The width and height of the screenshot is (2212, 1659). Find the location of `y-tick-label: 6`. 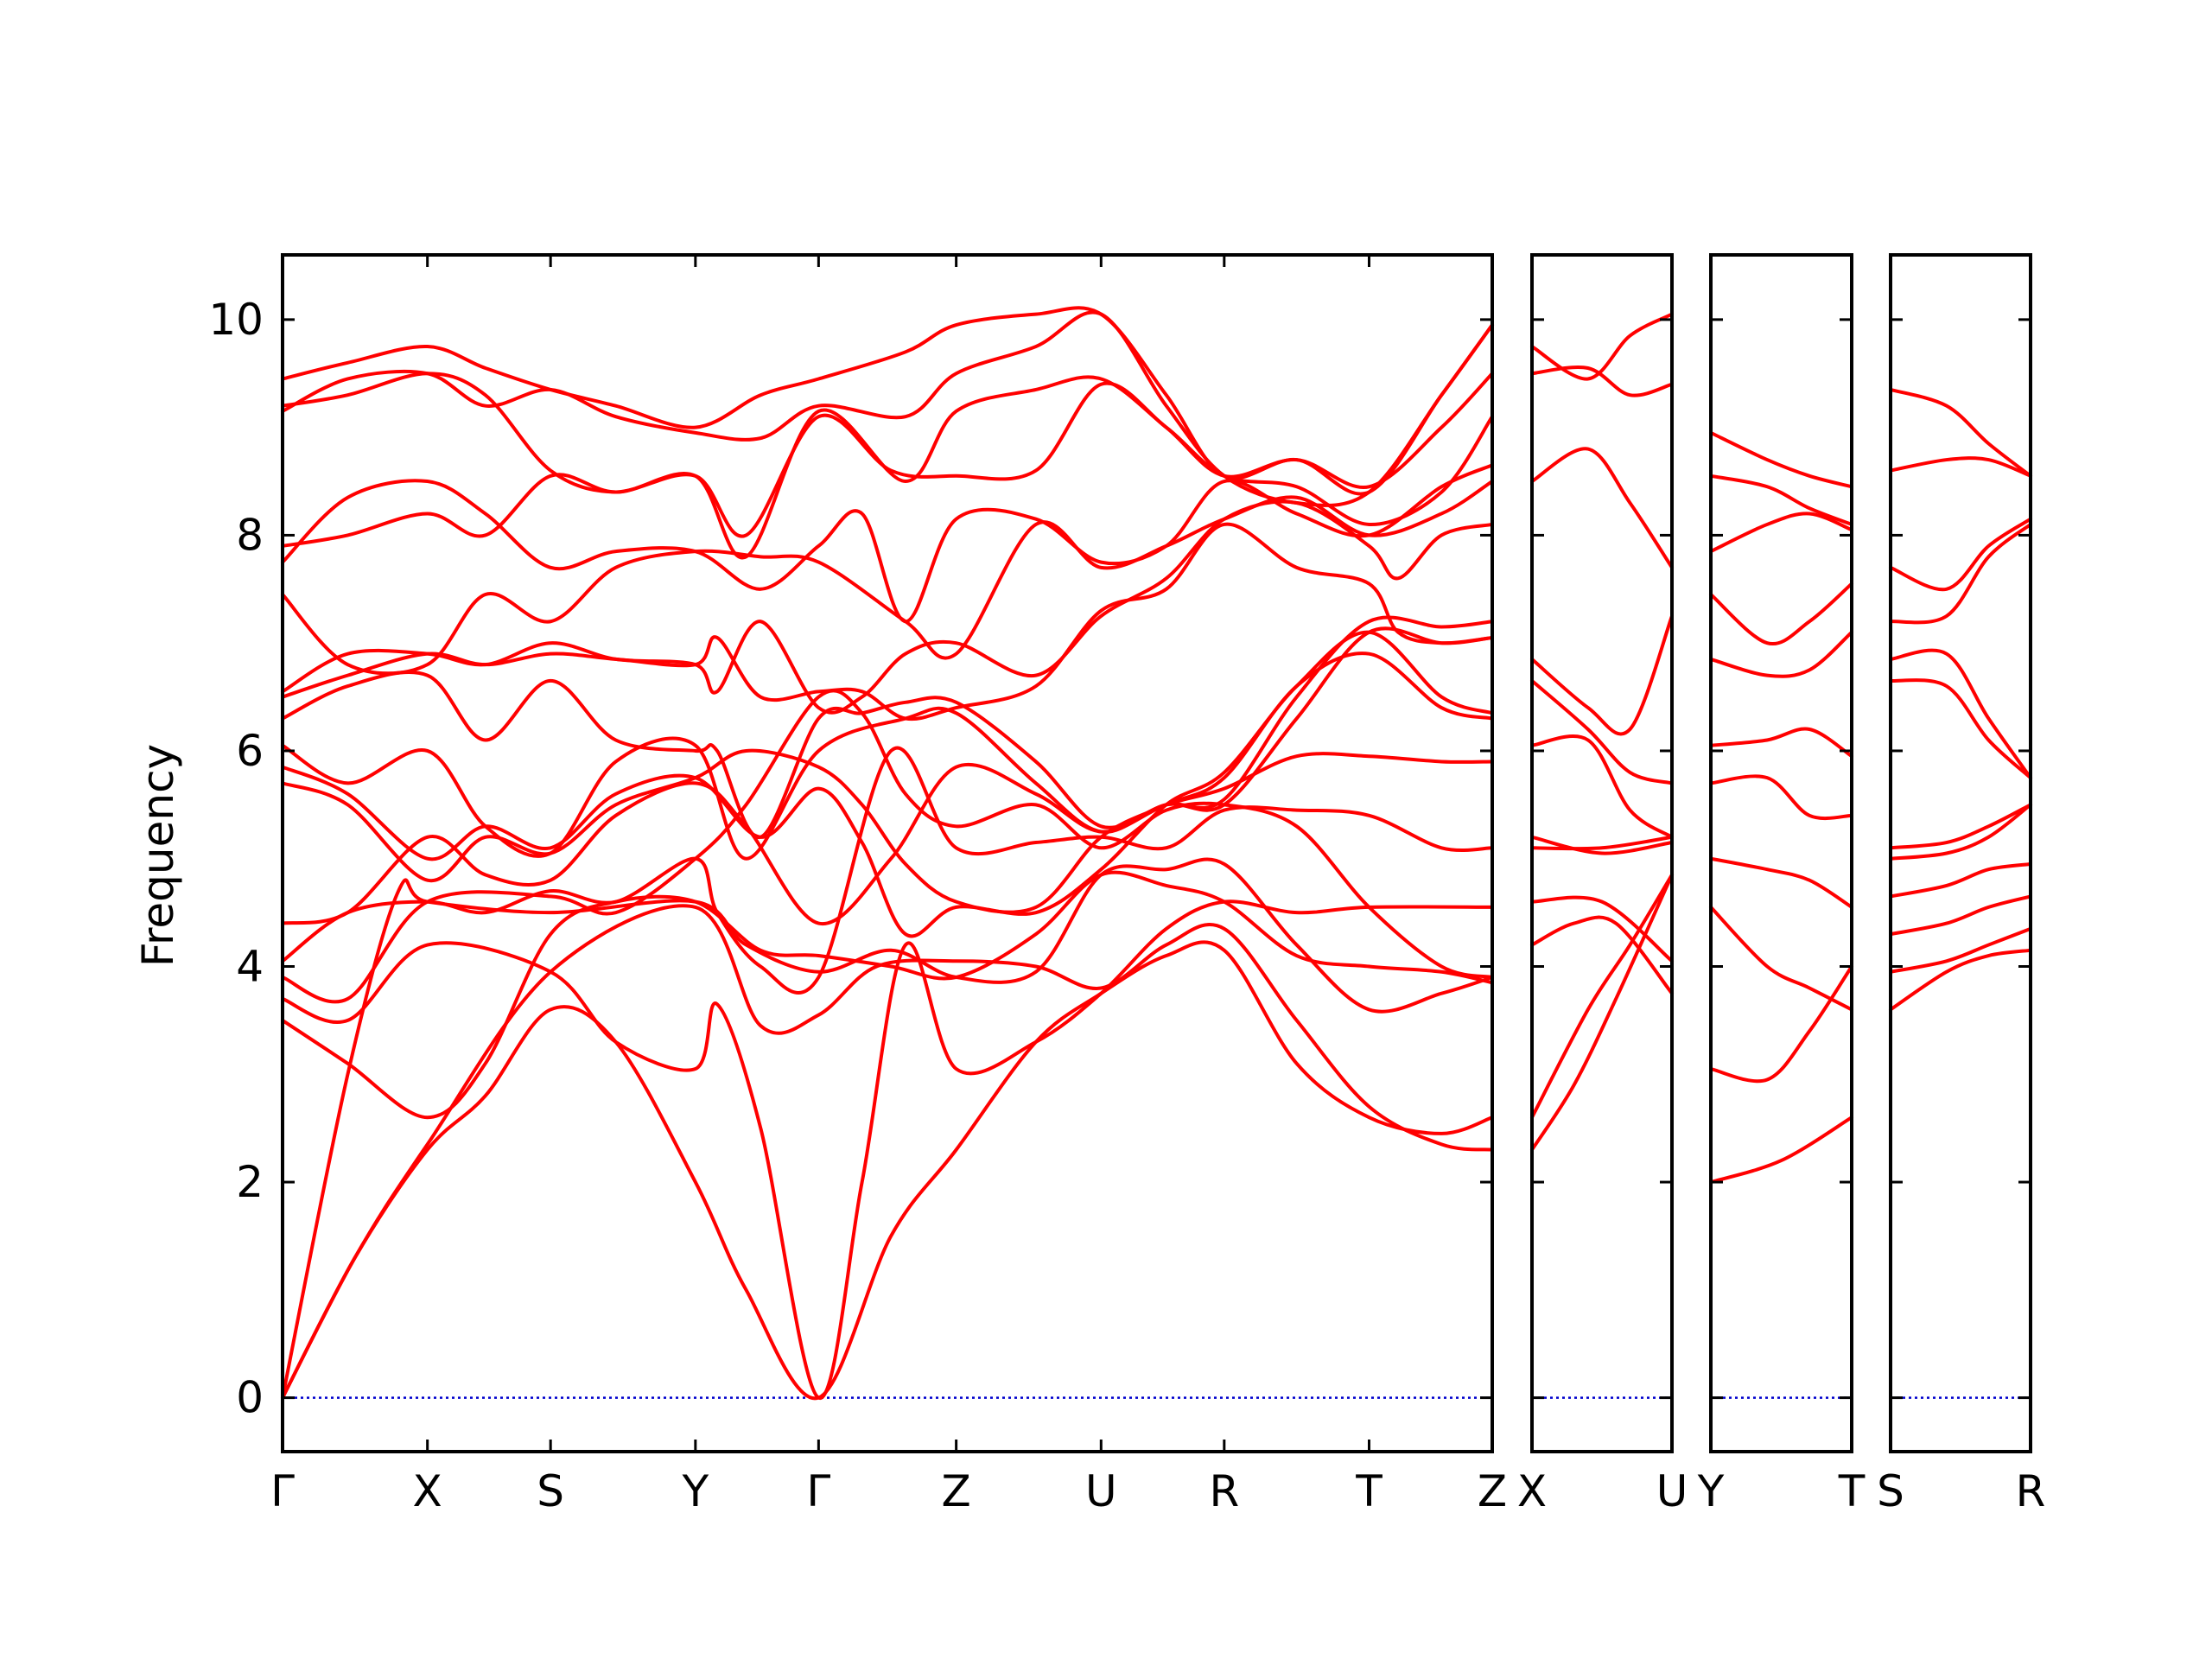

y-tick-label: 6 is located at coordinates (250, 751).